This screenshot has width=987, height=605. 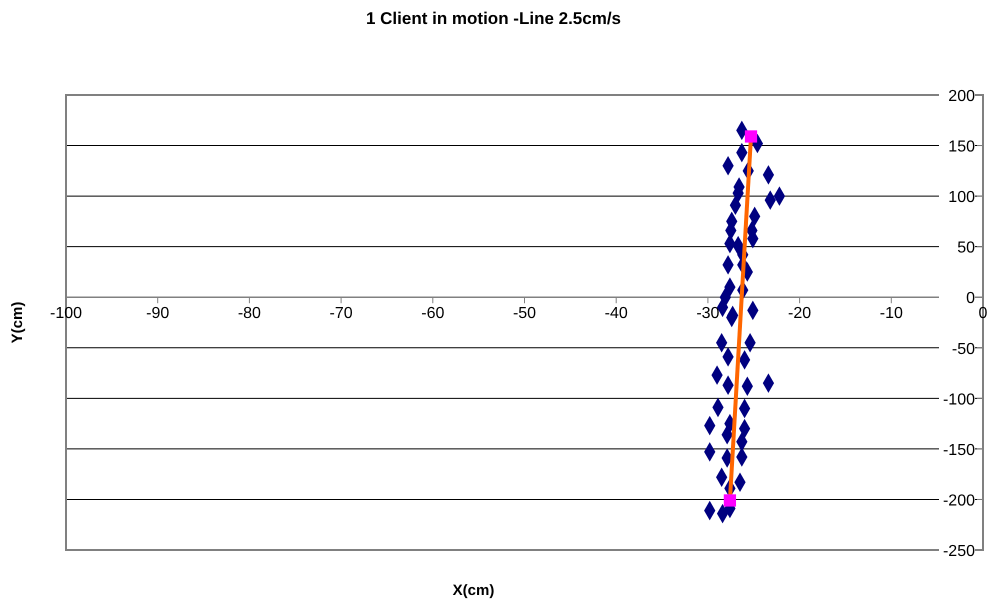 I want to click on x-tick-label: -80, so click(x=250, y=313).